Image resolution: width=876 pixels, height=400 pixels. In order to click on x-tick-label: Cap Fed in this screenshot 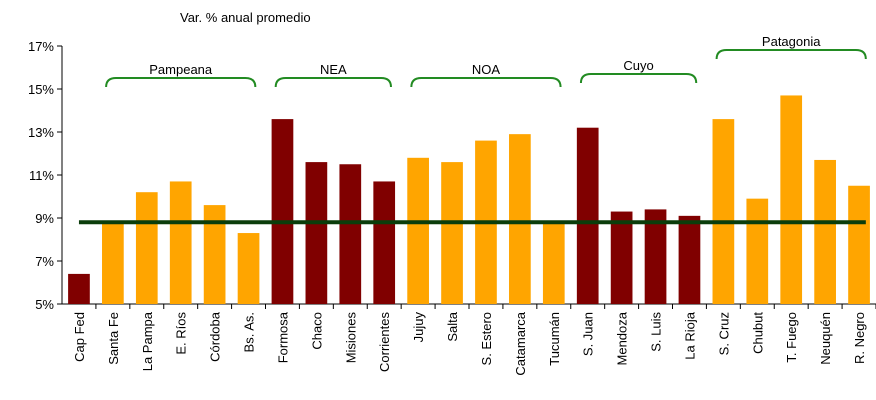, I will do `click(79, 337)`.